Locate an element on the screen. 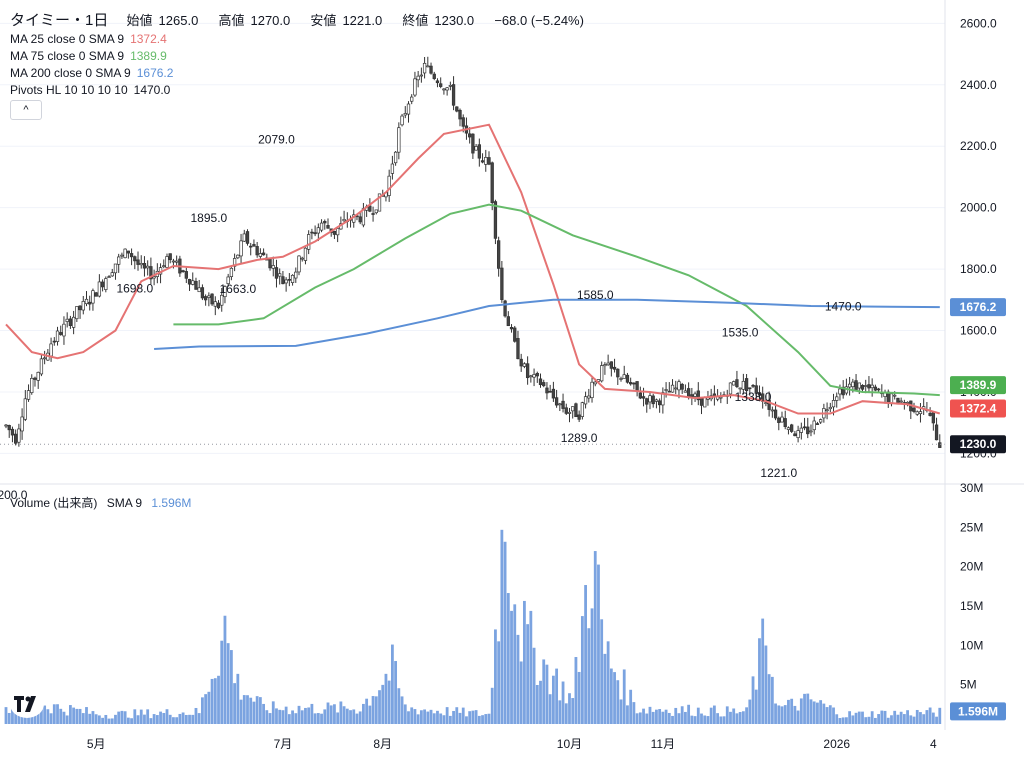 Image resolution: width=1024 pixels, height=763 pixels. indicator-ma25: MA 25 close 0 SMA 9 1372.4 is located at coordinates (91, 39).